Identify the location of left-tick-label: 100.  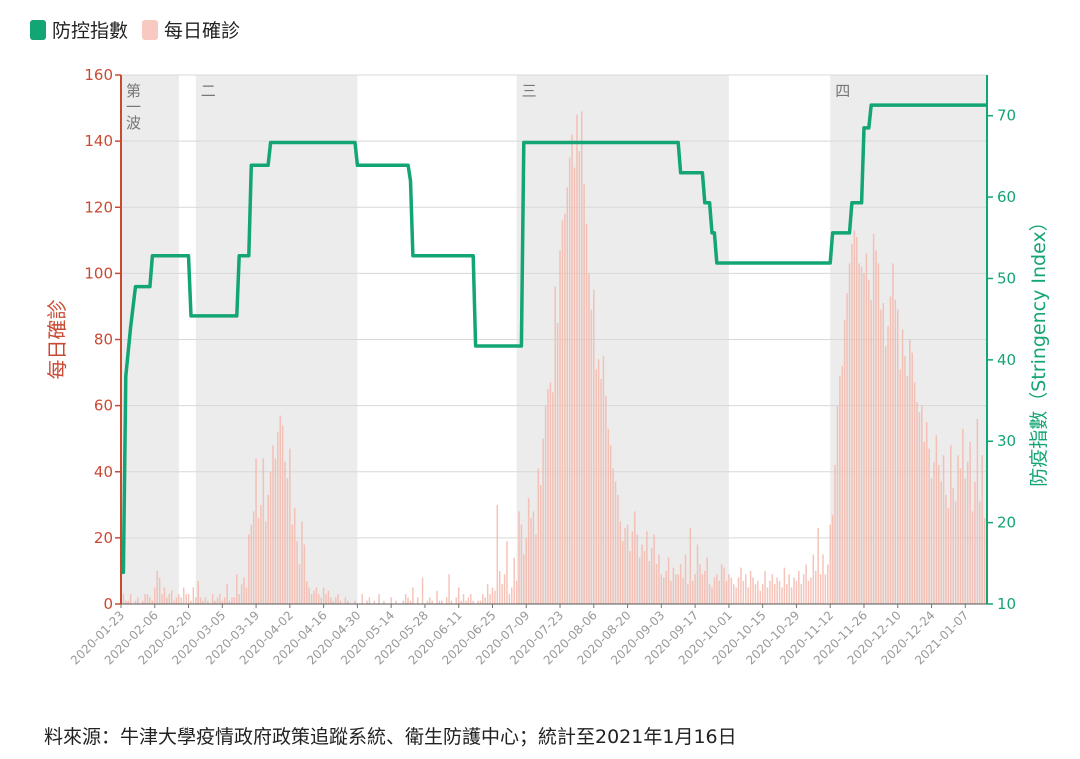
(98, 273).